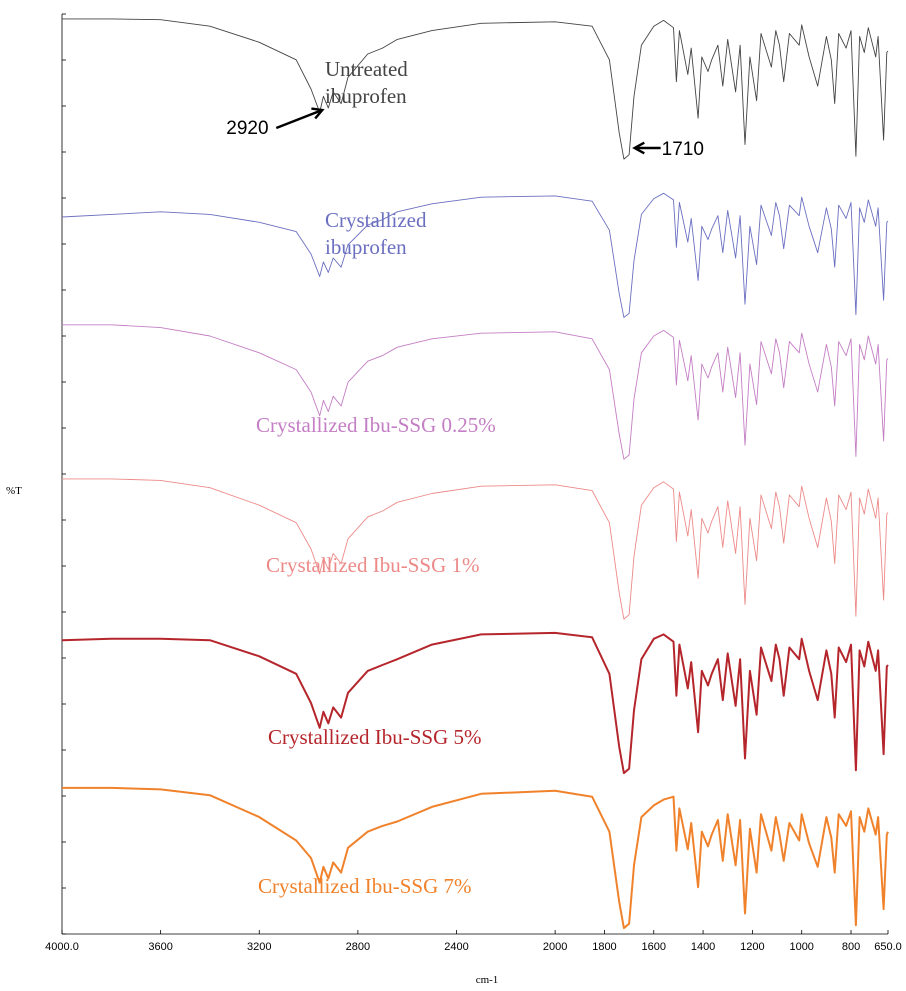  I want to click on series-label-line: Crystallized Ibu-SSG 7%, so click(364, 886).